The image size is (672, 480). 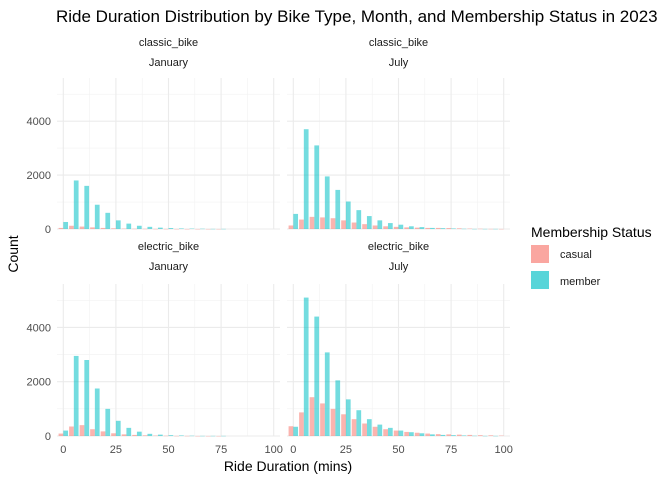 I want to click on x-tick-label: 100, so click(x=504, y=450).